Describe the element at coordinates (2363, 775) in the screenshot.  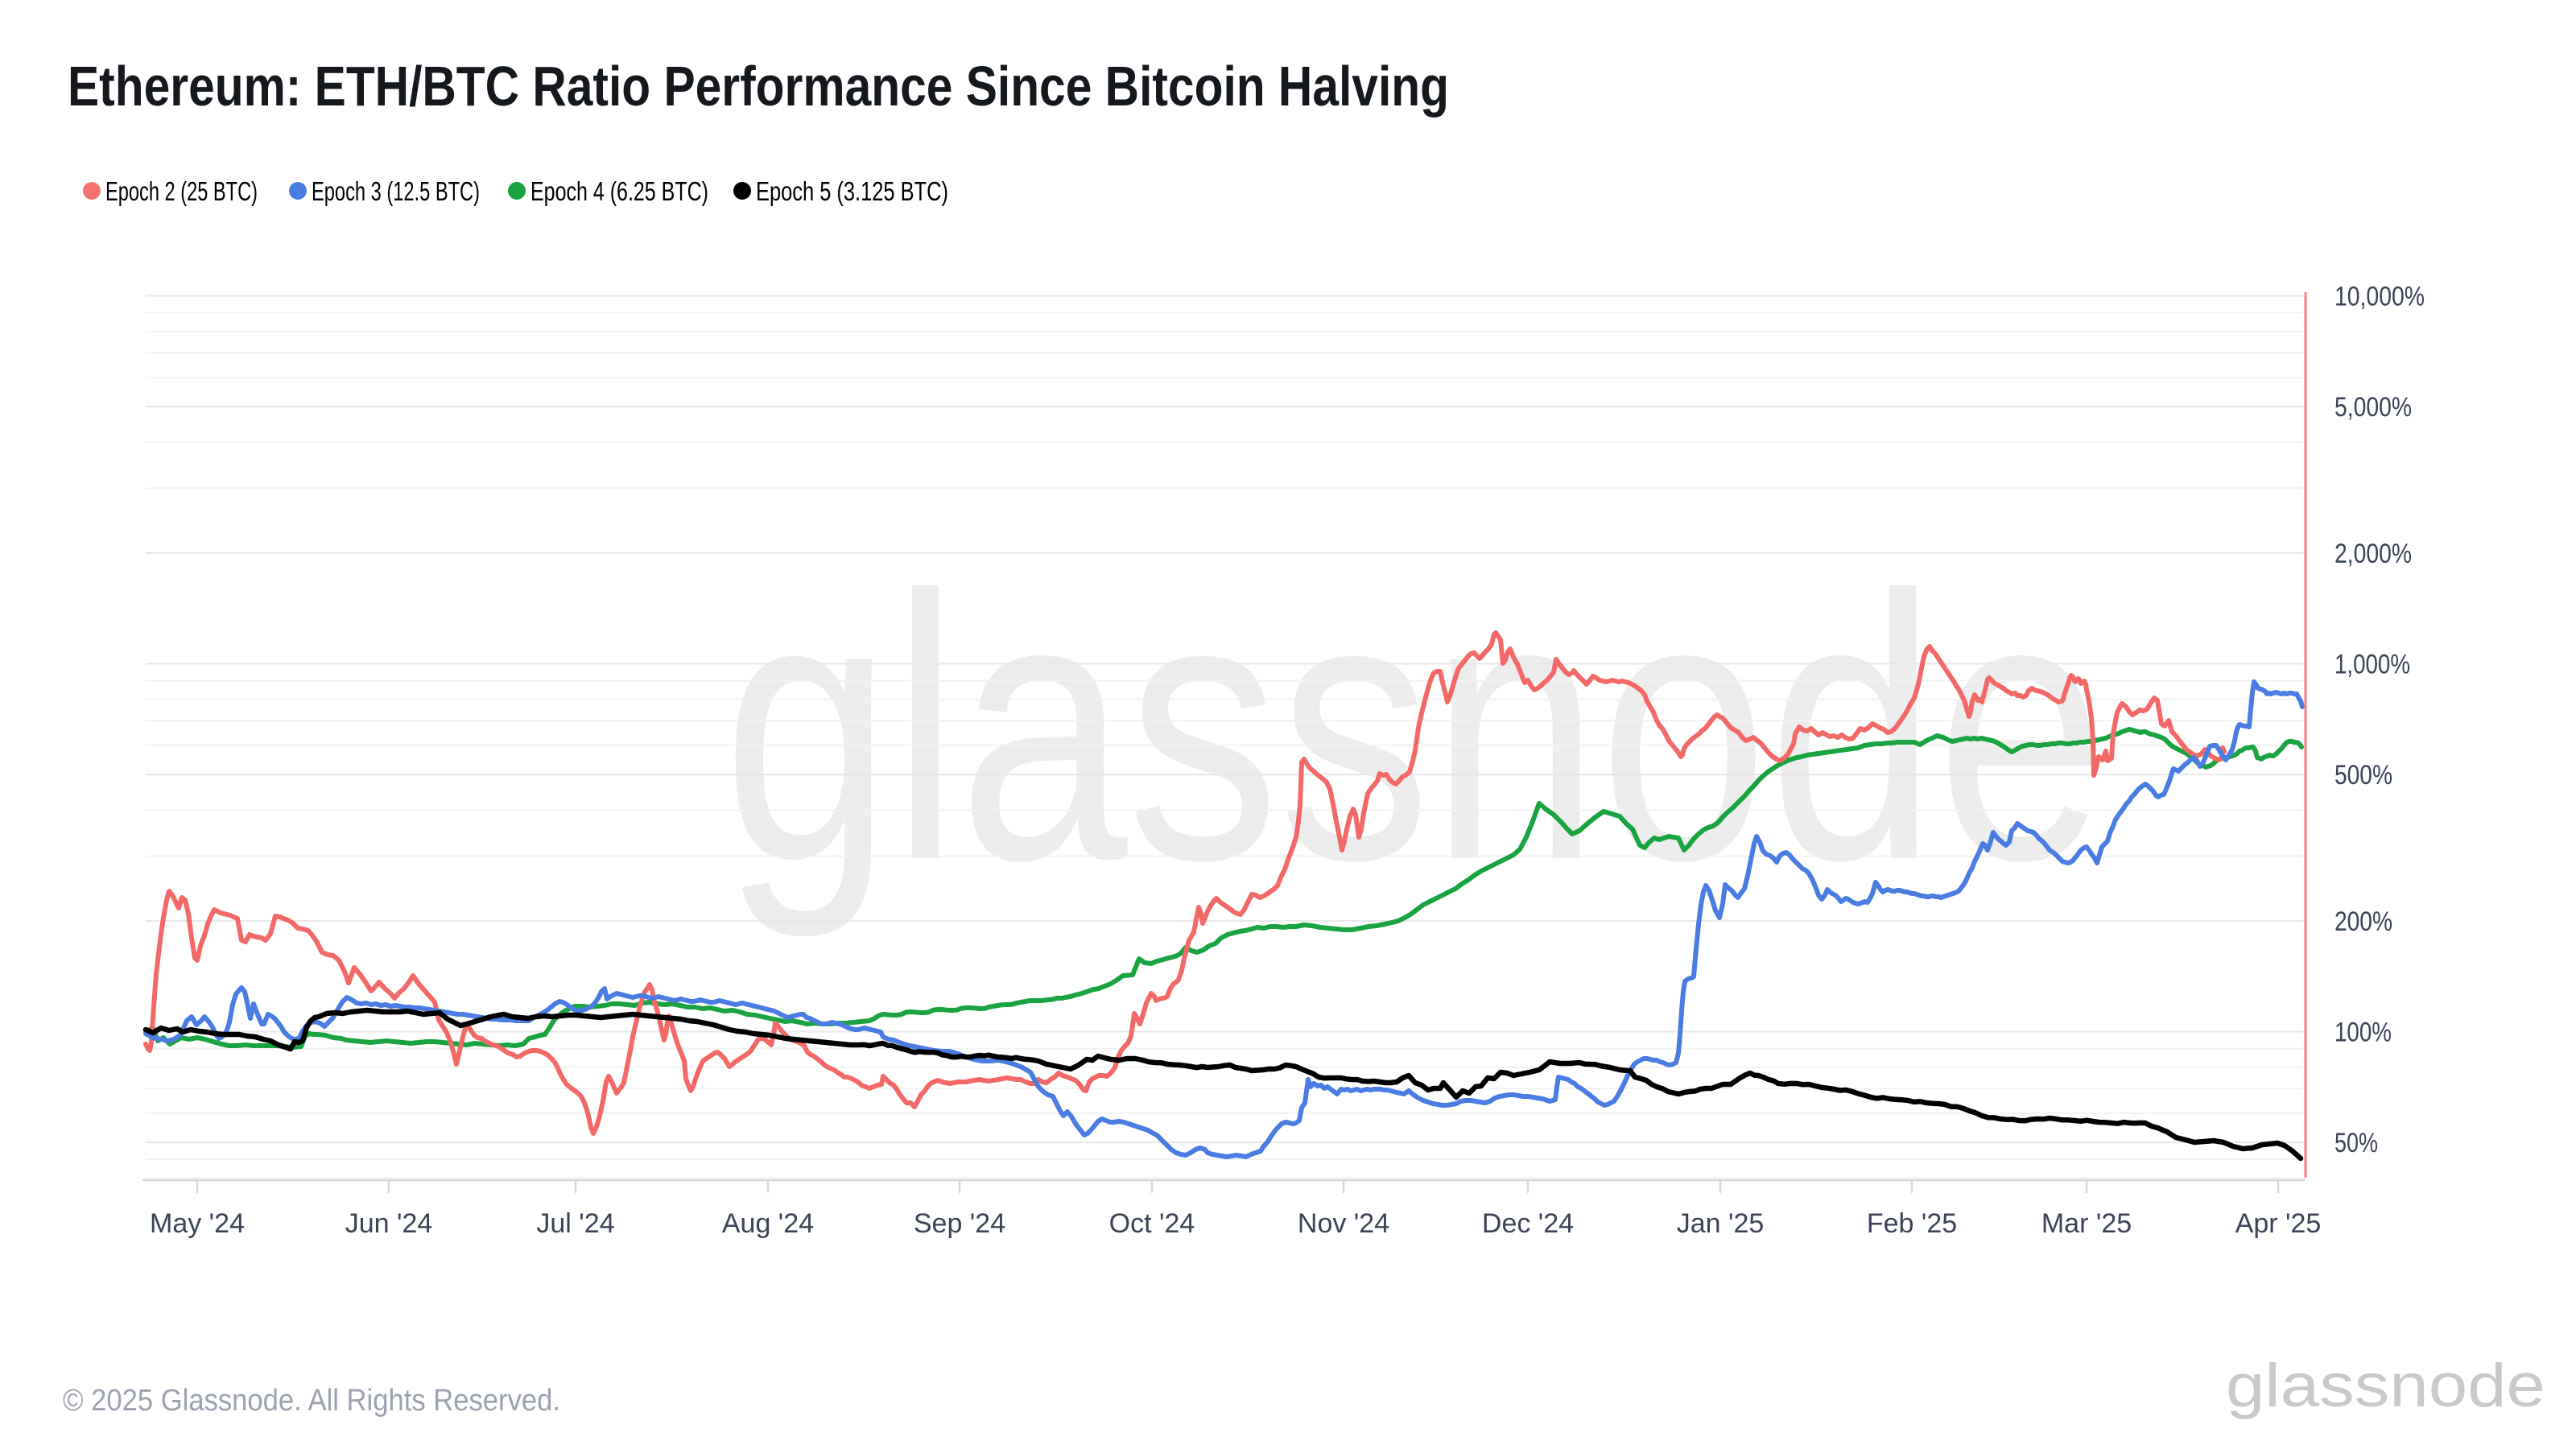
I see `svg-text: 500%` at that location.